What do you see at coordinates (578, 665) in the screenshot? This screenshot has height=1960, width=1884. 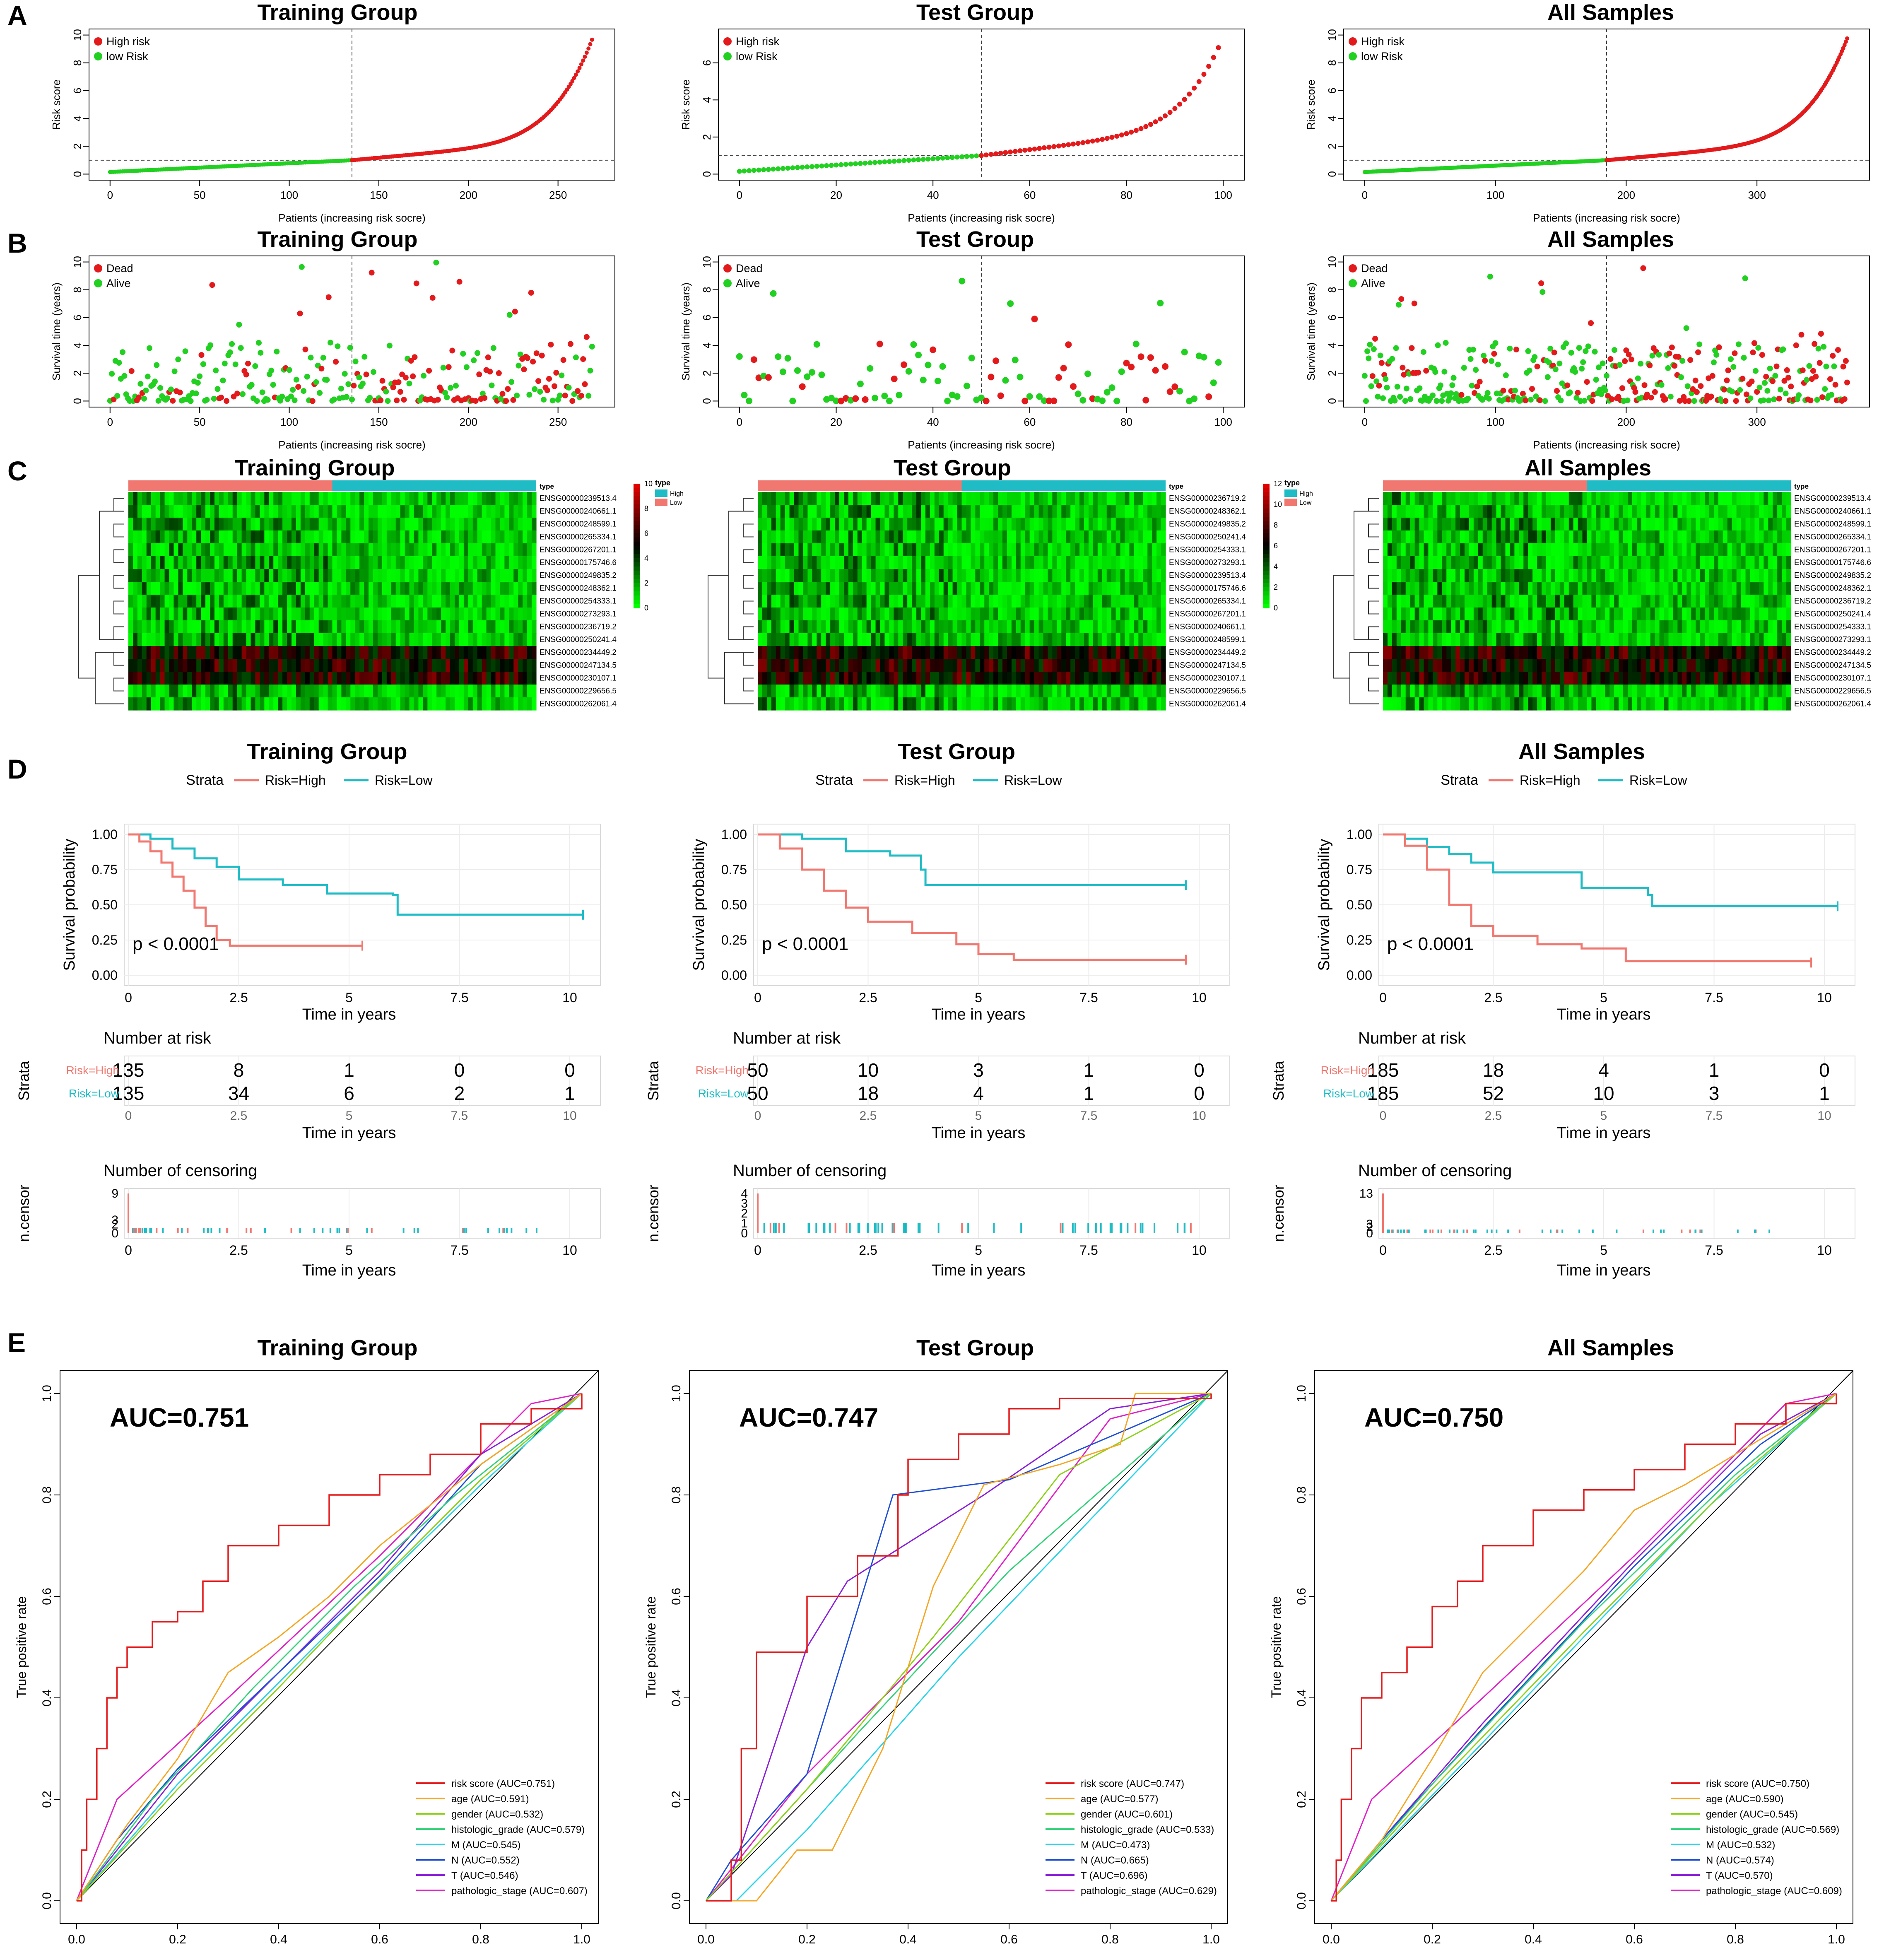 I see `gene-label: ENSG00000247134.5` at bounding box center [578, 665].